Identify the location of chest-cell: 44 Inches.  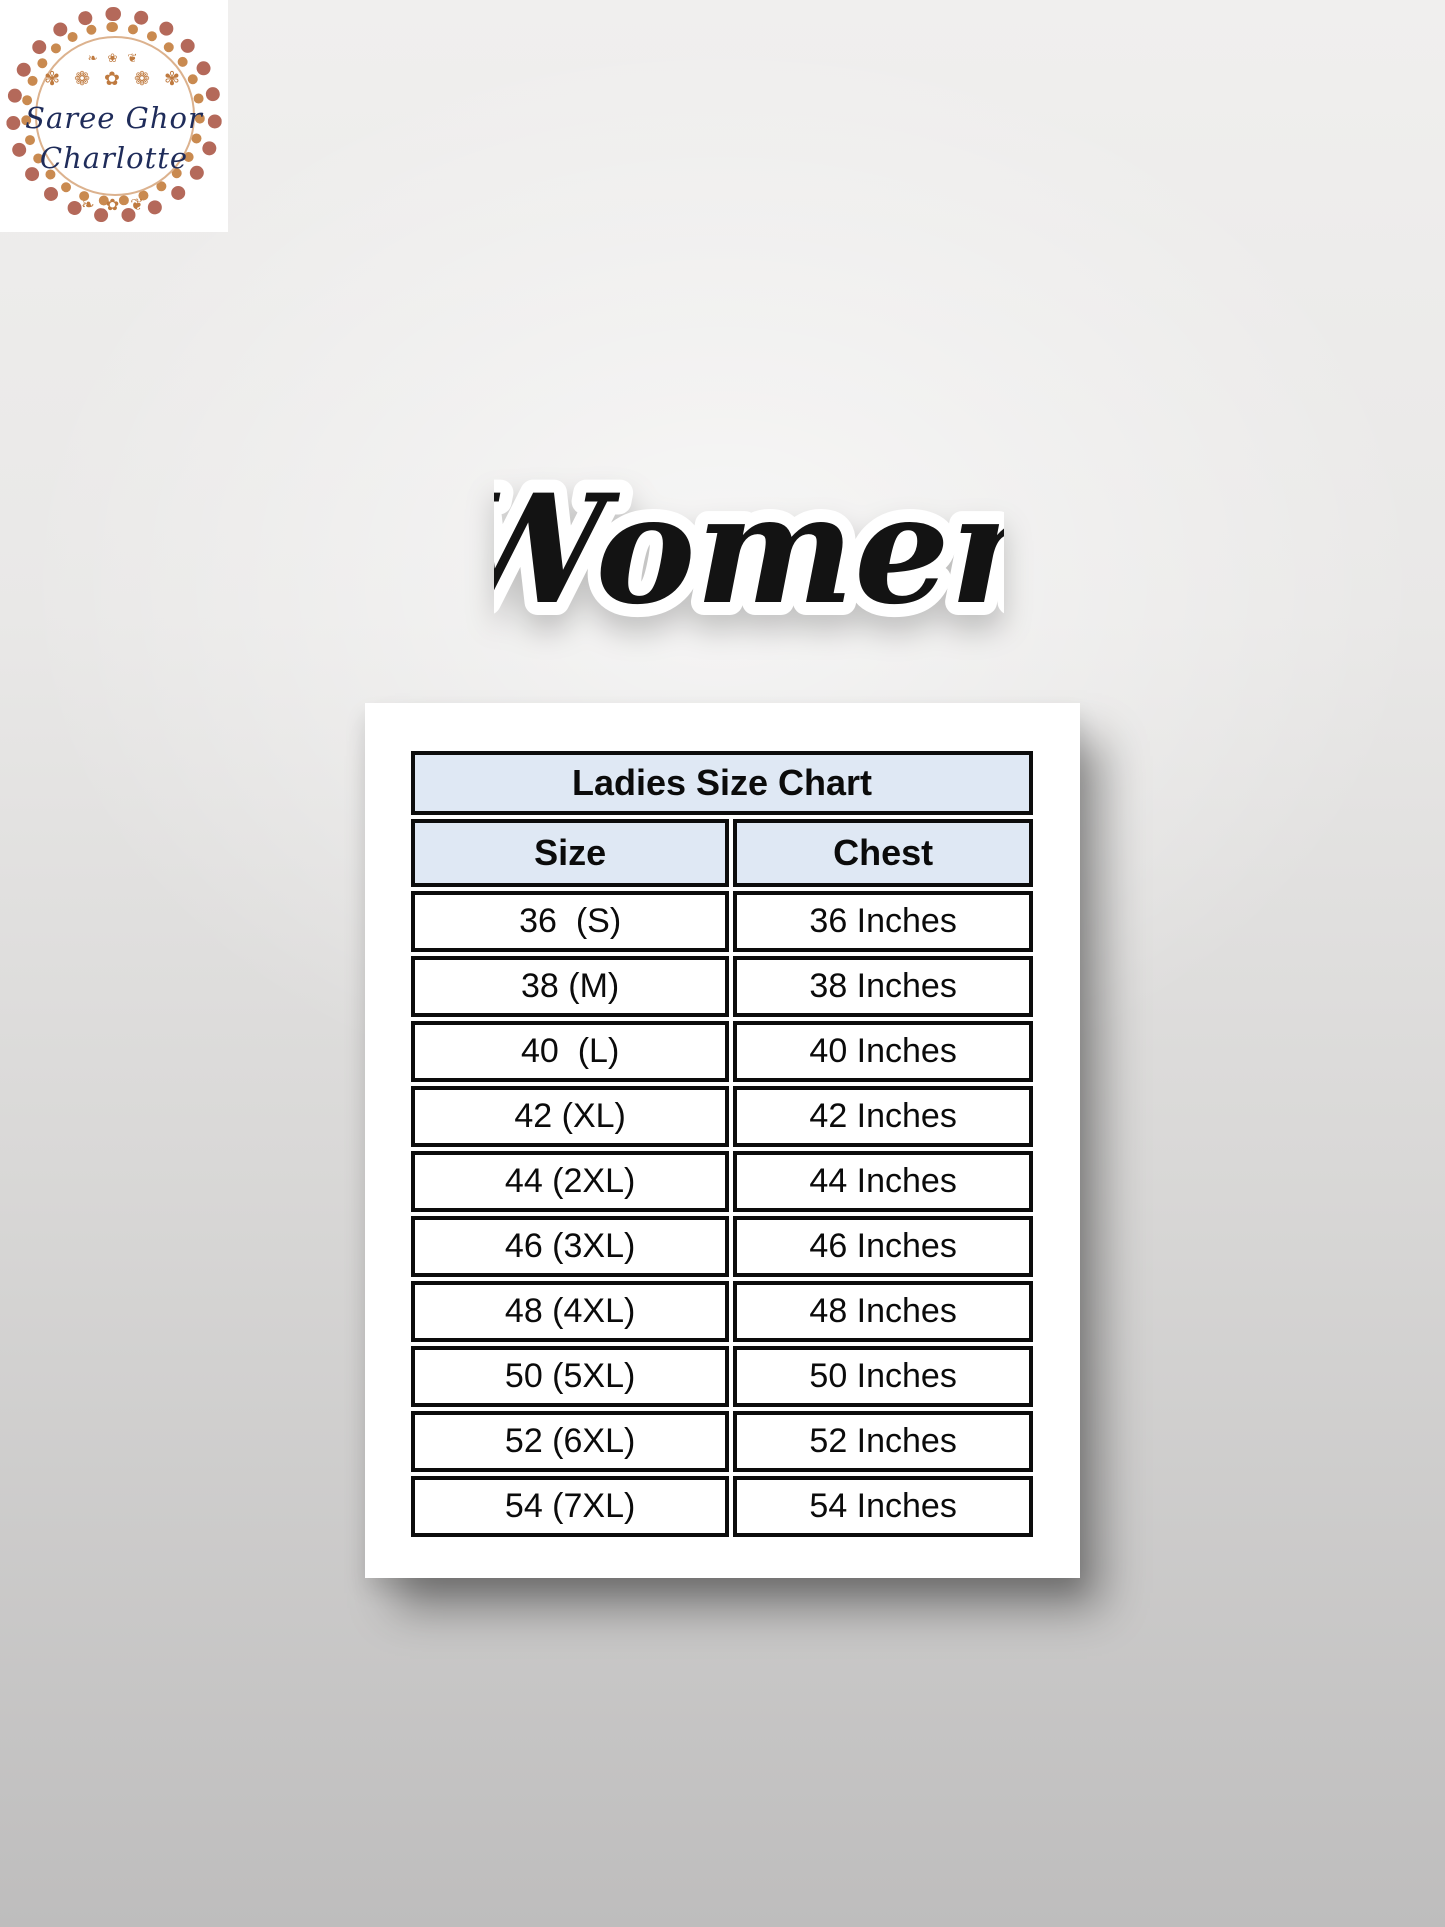
(883, 1181).